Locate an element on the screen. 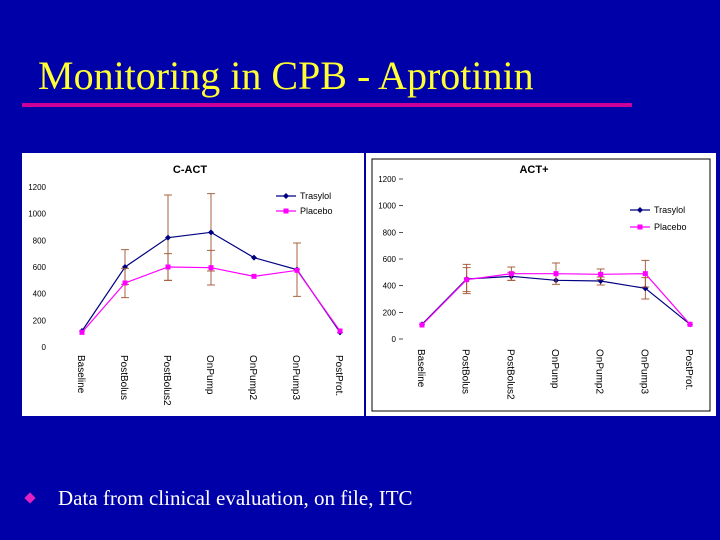  diamond-bullet-icon is located at coordinates (30, 498).